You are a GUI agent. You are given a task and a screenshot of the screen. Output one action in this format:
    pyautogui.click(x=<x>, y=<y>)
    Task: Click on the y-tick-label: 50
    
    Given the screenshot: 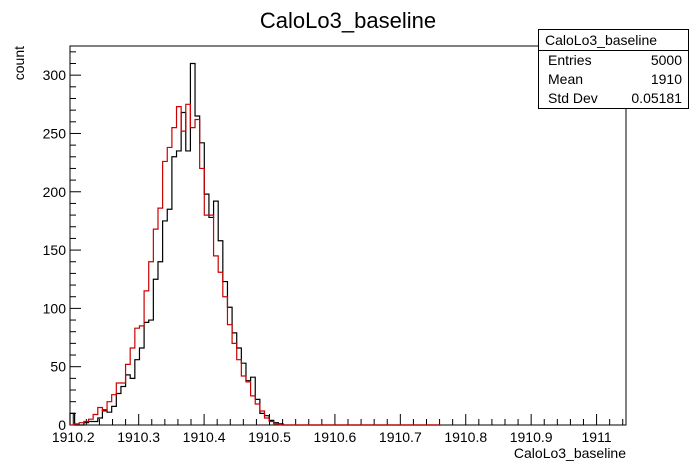 What is the action you would take?
    pyautogui.click(x=58, y=367)
    